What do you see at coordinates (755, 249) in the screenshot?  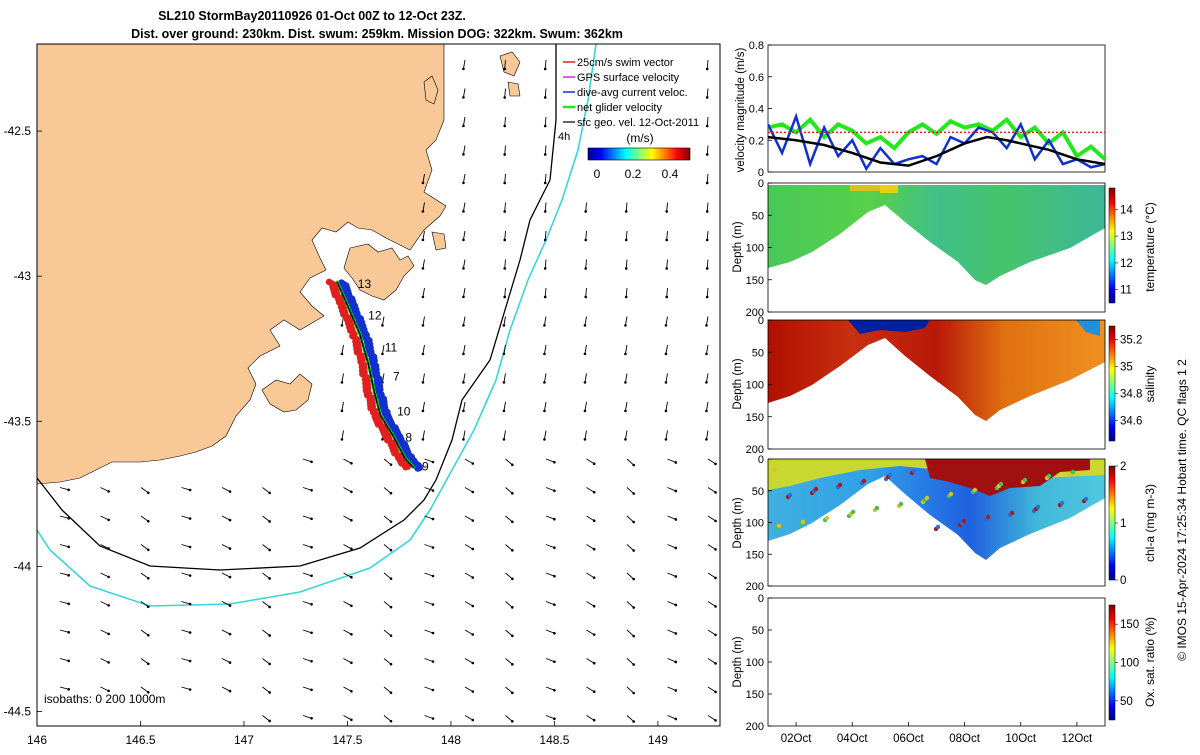 I see `section-2-ytick-label-2: 100` at bounding box center [755, 249].